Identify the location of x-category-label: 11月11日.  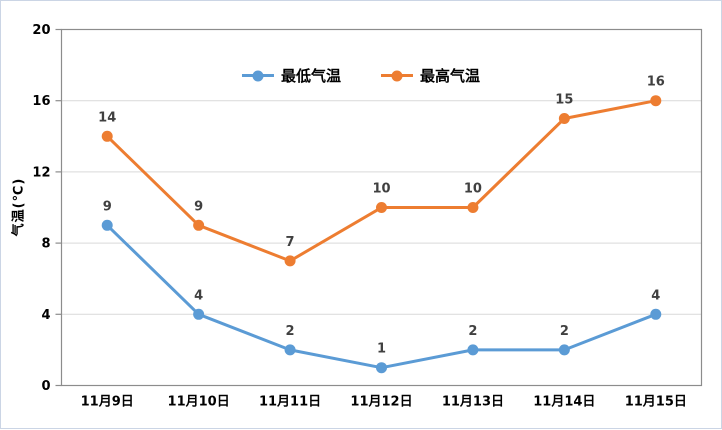
(290, 402).